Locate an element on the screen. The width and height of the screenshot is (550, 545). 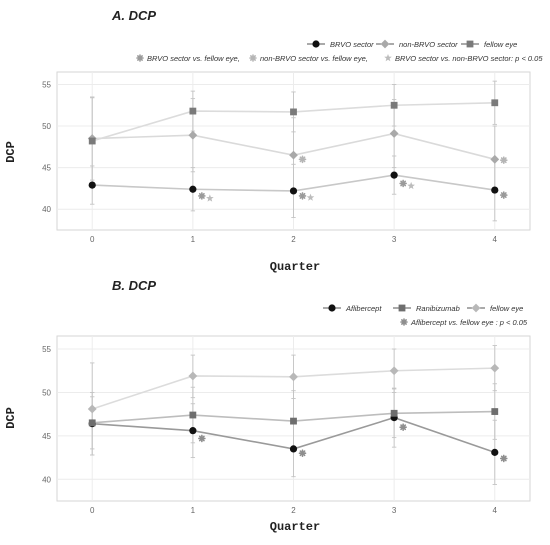
b-y-tick-label: 55 is located at coordinates (46, 349).